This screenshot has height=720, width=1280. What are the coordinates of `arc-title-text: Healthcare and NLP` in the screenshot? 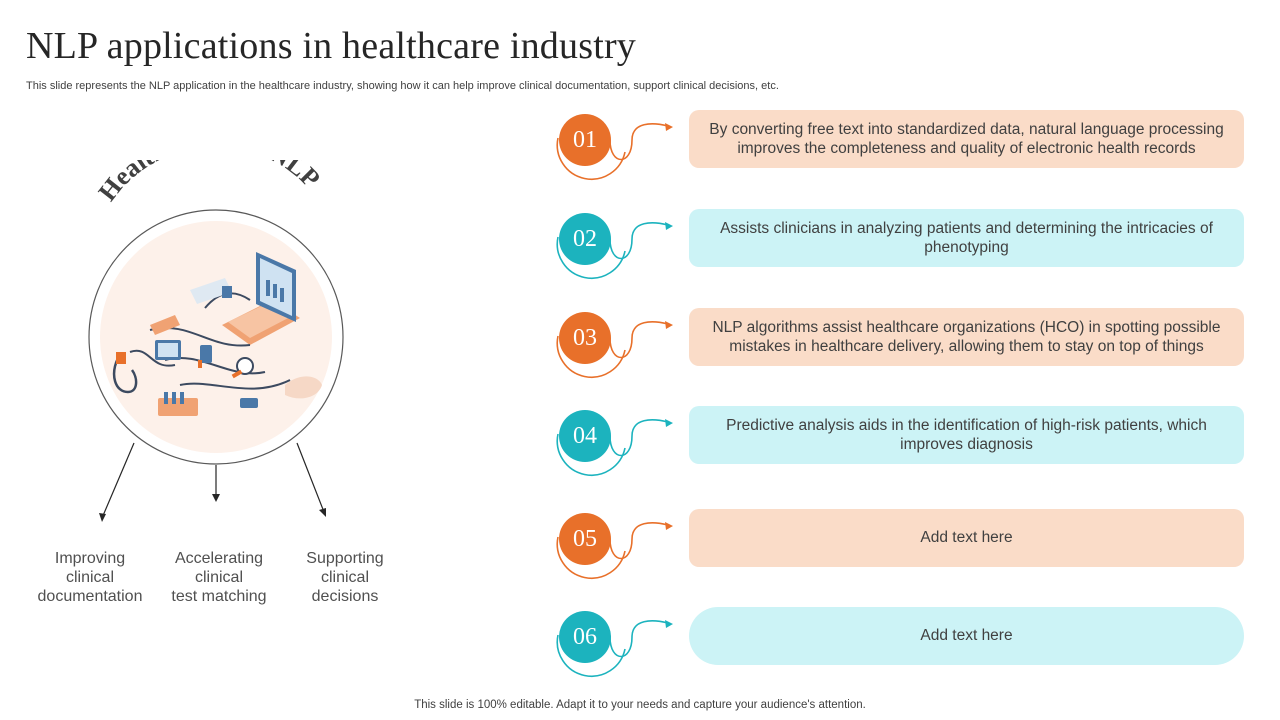 It's located at (209, 183).